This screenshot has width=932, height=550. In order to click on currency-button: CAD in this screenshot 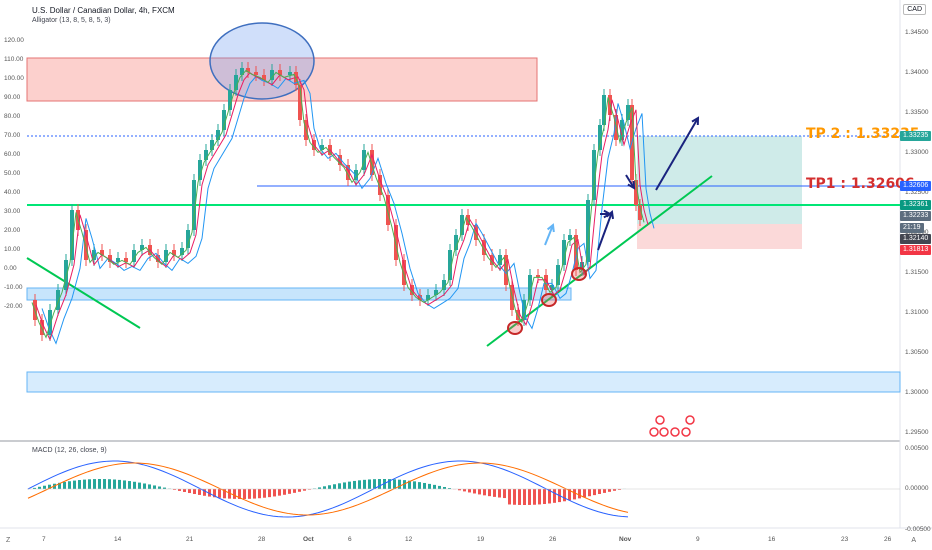, I will do `click(914, 9)`.